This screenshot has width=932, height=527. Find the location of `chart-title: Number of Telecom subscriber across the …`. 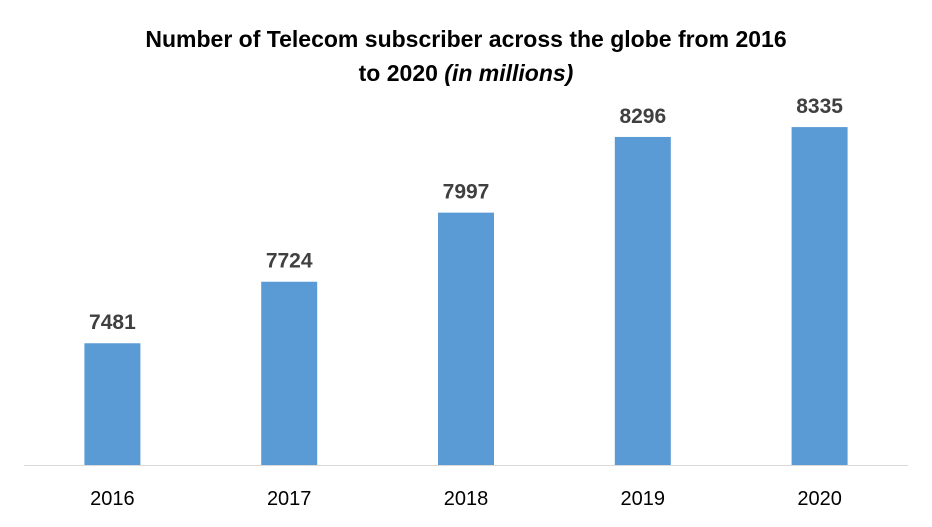

chart-title: Number of Telecom subscriber across the … is located at coordinates (466, 56).